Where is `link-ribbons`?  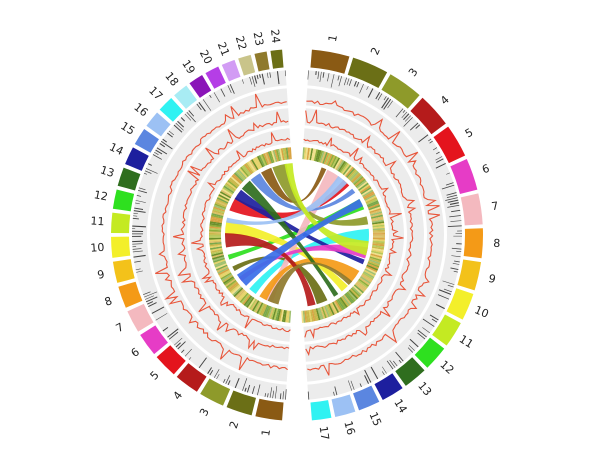 link-ribbons is located at coordinates (297, 235).